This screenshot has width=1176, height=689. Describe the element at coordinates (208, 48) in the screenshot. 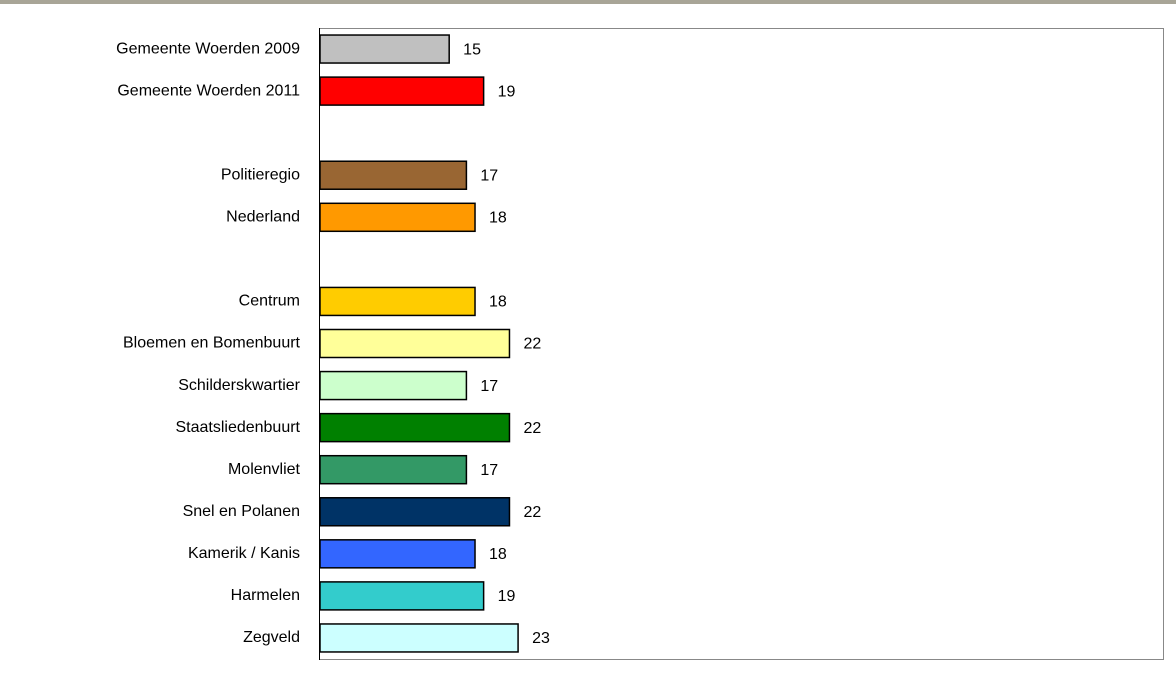

I see `category-label: Gemeente Woerden 2009` at that location.